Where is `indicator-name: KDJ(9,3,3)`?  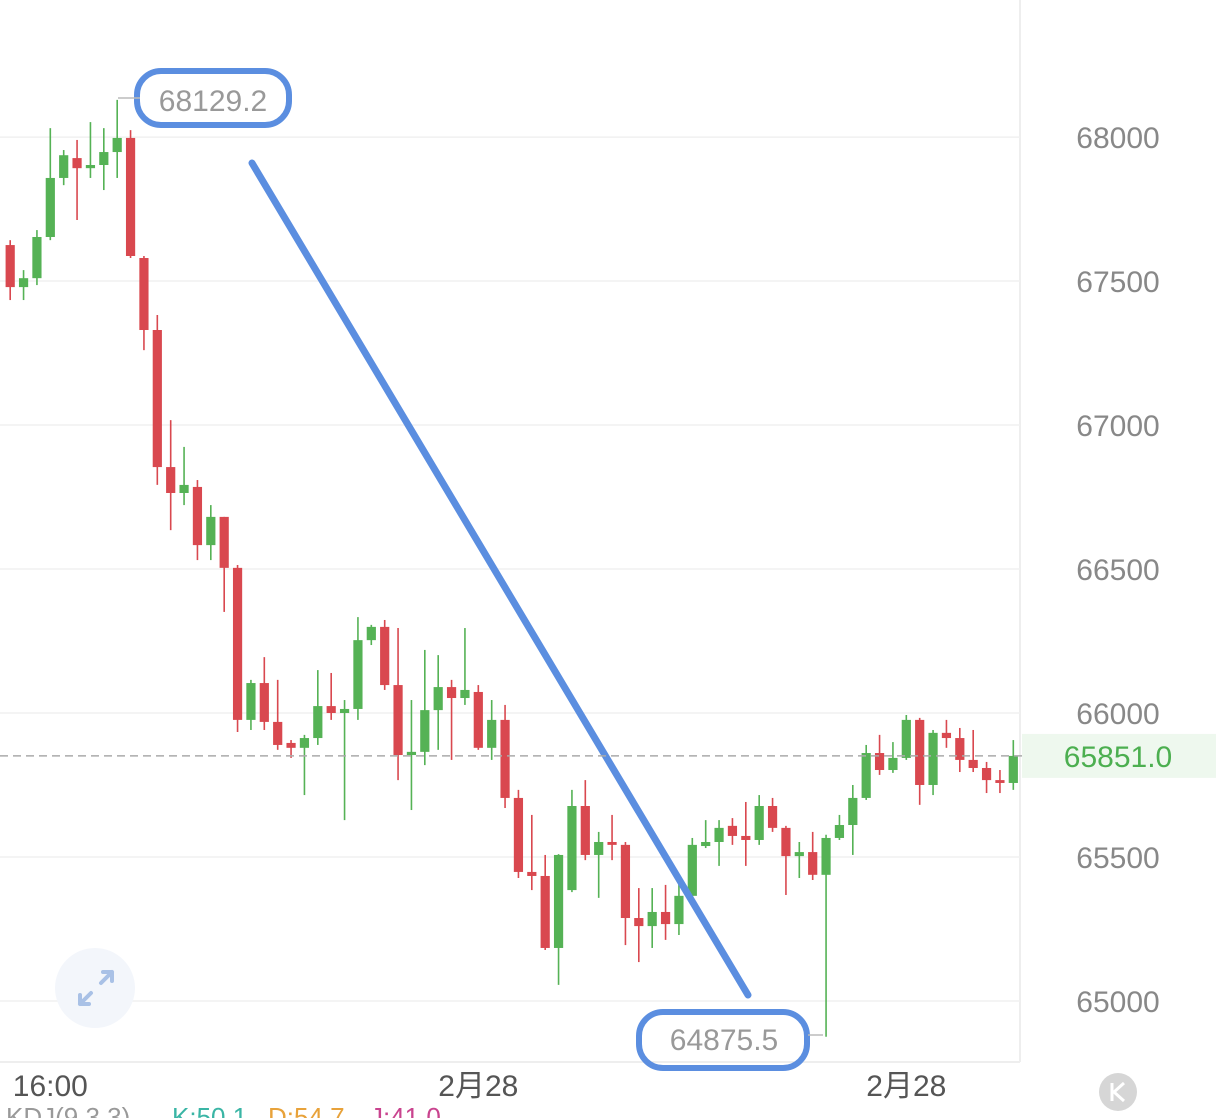
indicator-name: KDJ(9,3,3) is located at coordinates (68, 1110).